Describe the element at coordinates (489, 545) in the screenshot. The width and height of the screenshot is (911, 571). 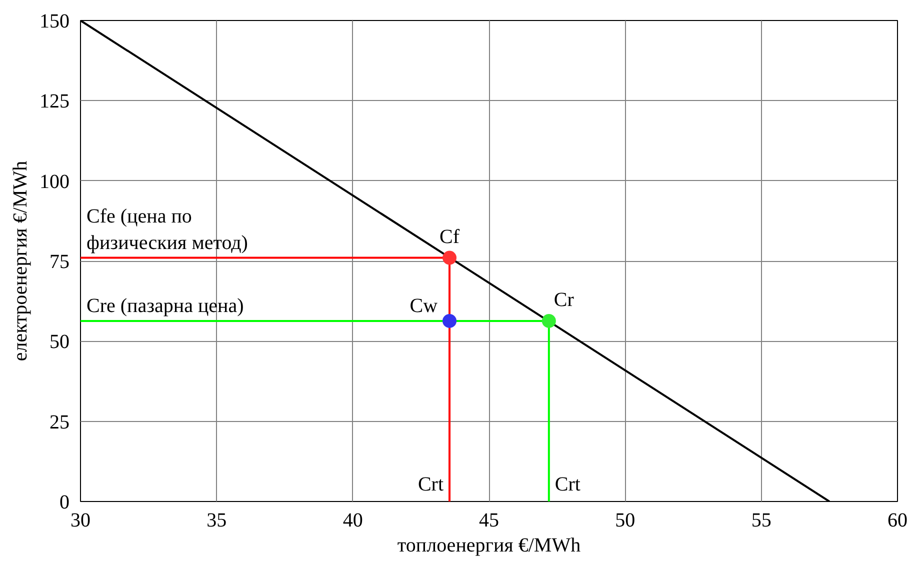
I see `x-axis-title: топлоенергия €/MWh` at that location.